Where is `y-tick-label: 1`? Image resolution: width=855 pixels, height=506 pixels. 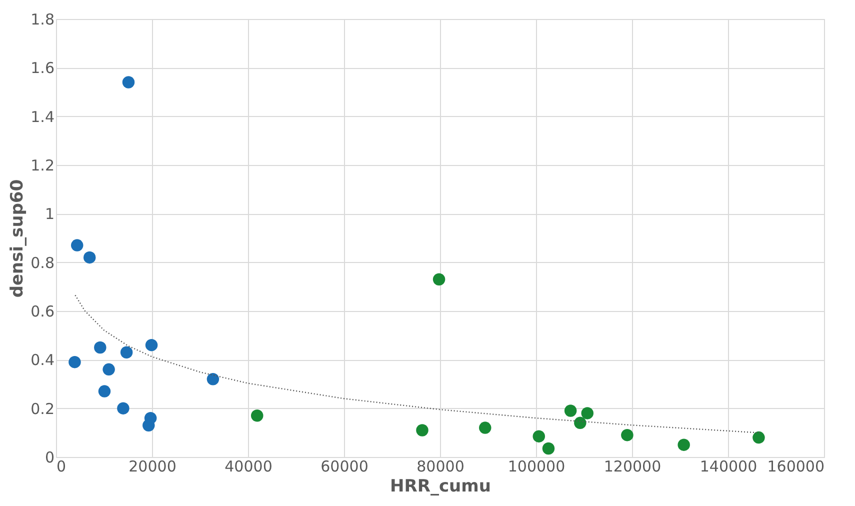 y-tick-label: 1 is located at coordinates (49, 214).